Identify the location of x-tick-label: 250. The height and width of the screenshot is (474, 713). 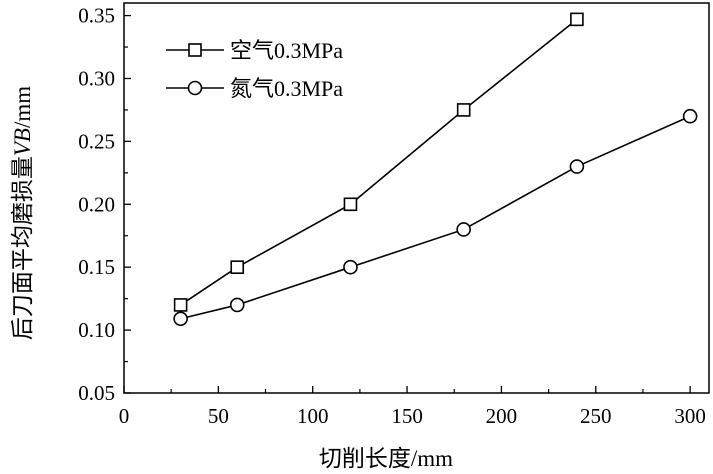
(596, 416).